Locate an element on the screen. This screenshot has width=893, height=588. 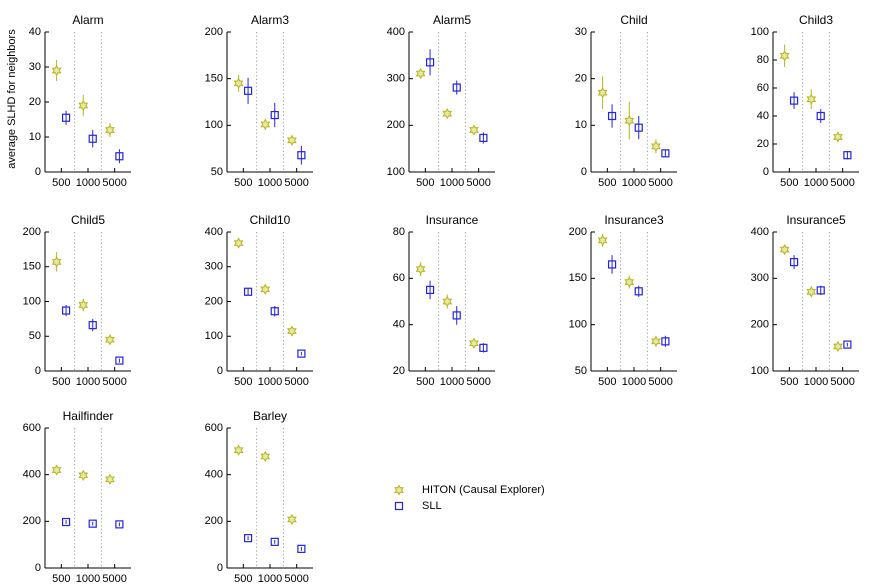
y-tick-label: 10 is located at coordinates (35, 137).